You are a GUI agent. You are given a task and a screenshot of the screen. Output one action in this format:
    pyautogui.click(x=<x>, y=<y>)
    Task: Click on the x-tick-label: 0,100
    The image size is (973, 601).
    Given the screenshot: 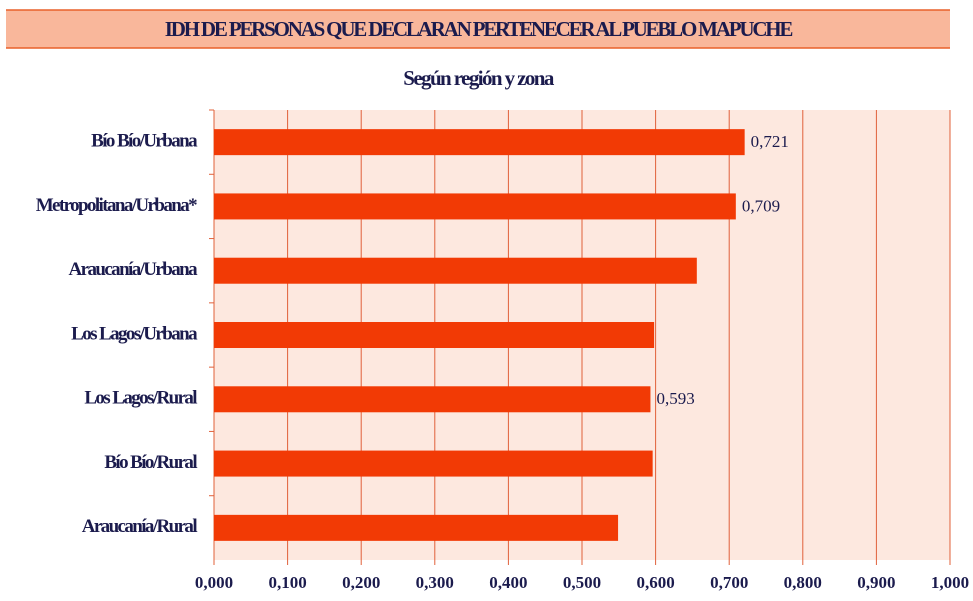 What is the action you would take?
    pyautogui.click(x=287, y=582)
    